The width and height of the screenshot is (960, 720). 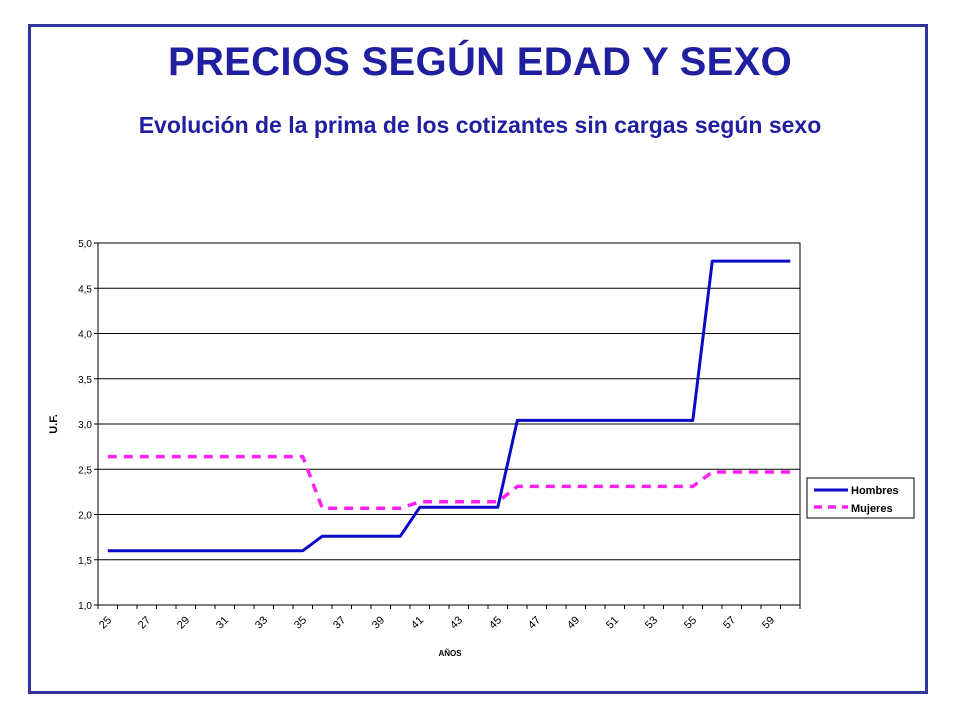 I want to click on x-tick-label: 51, so click(x=612, y=622).